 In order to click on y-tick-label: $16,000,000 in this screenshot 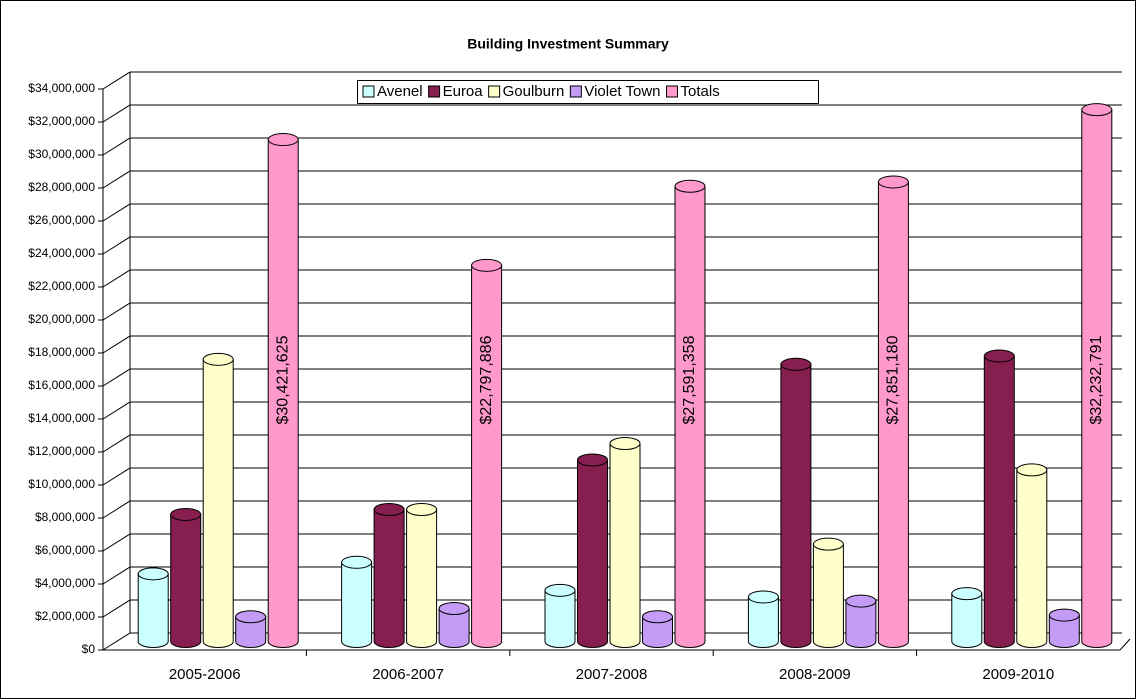, I will do `click(61, 385)`.